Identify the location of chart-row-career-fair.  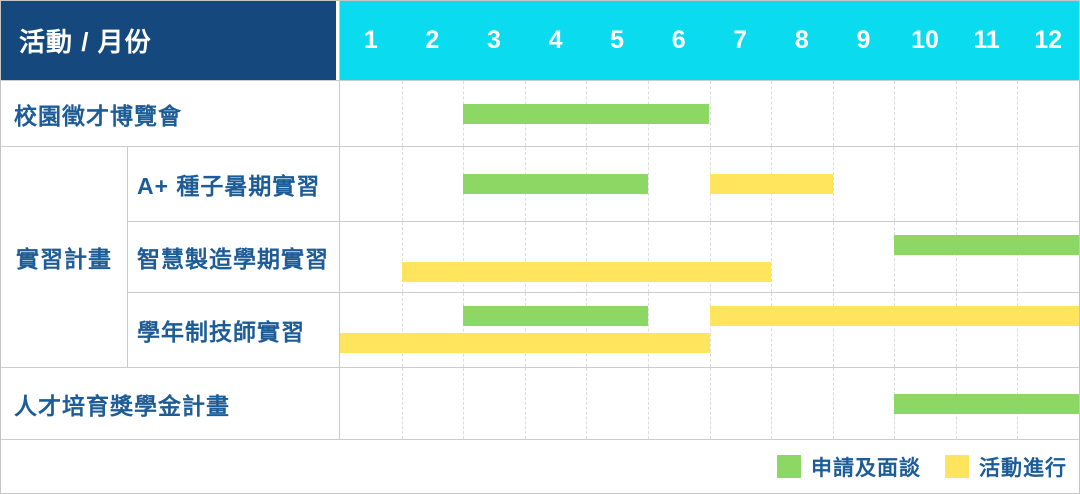
(709, 113).